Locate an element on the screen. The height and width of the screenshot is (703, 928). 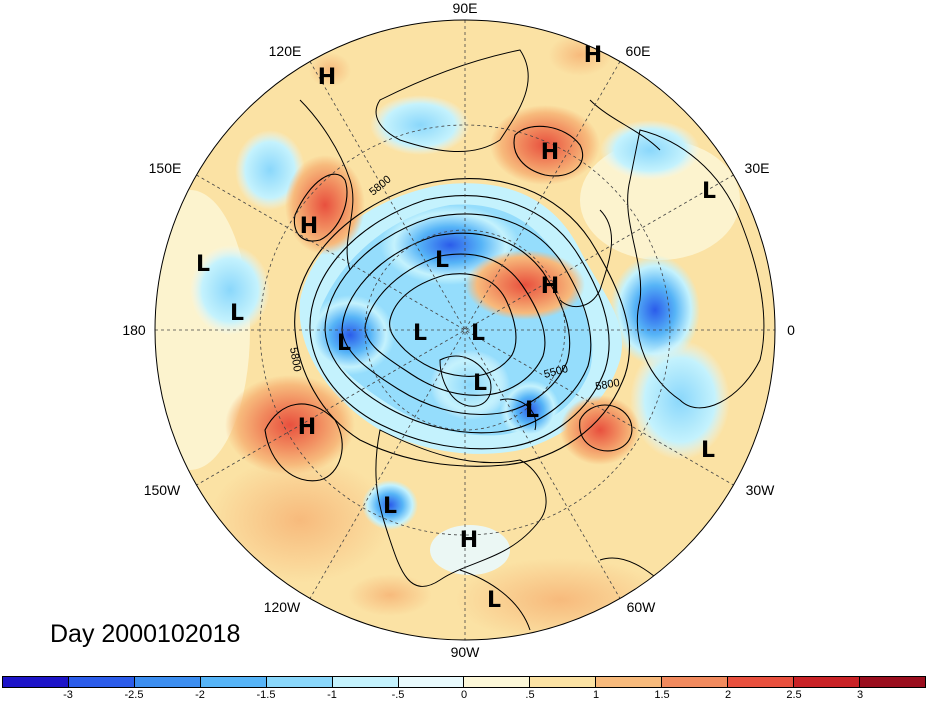
colorbar-tick-label: -2 is located at coordinates (200, 695).